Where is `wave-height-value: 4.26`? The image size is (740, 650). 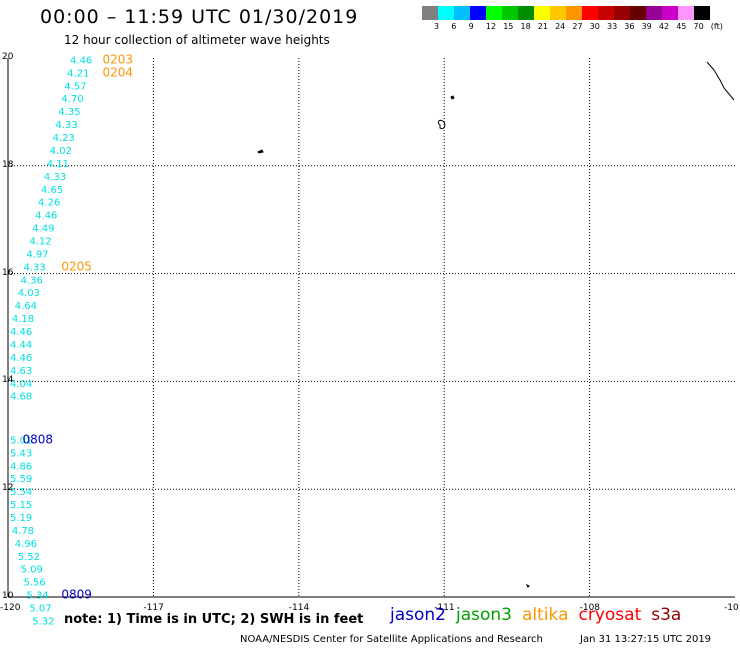
wave-height-value: 4.26 is located at coordinates (49, 203).